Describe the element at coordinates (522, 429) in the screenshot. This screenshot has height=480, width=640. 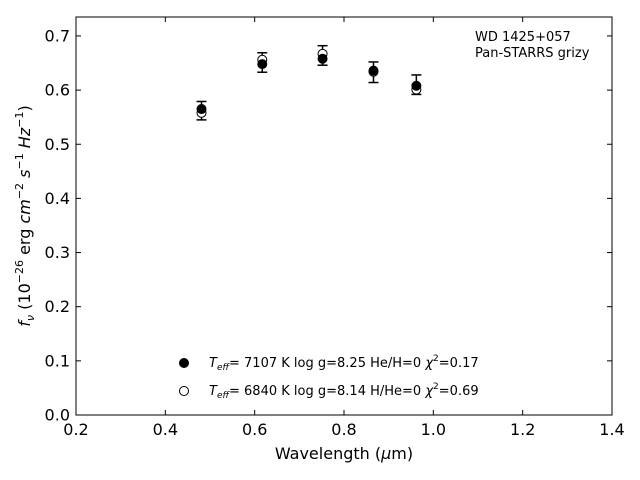
I see `x-tick-label: 1.2` at that location.